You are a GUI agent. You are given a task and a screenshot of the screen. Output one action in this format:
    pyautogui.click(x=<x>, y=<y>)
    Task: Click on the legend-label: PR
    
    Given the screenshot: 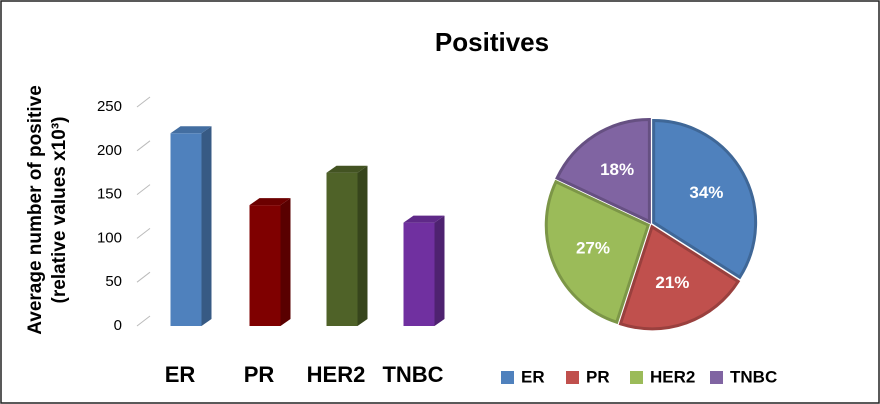 What is the action you would take?
    pyautogui.click(x=598, y=376)
    